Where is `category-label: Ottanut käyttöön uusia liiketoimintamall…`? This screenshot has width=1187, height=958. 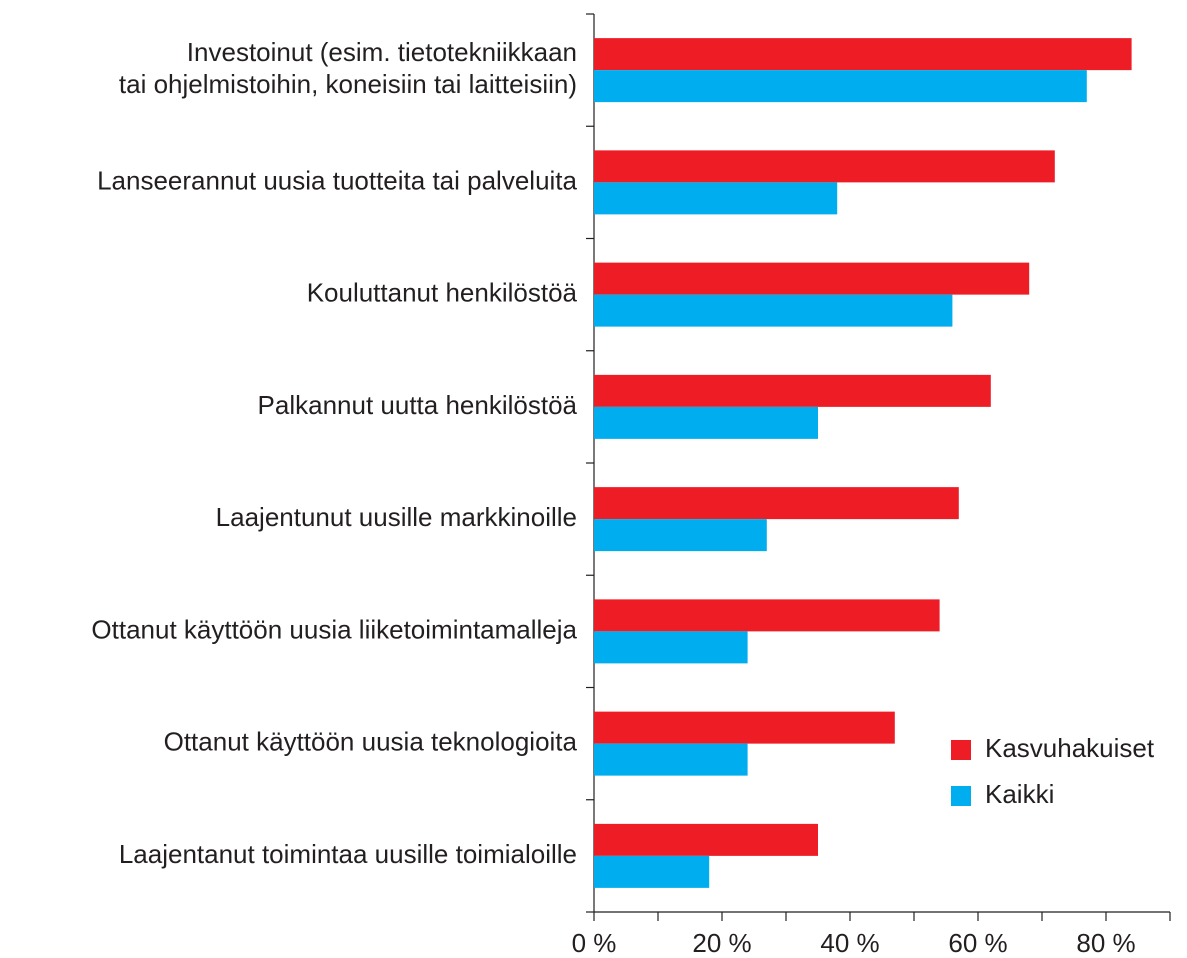
category-label: Ottanut käyttöön uusia liiketoimintamall… is located at coordinates (334, 629).